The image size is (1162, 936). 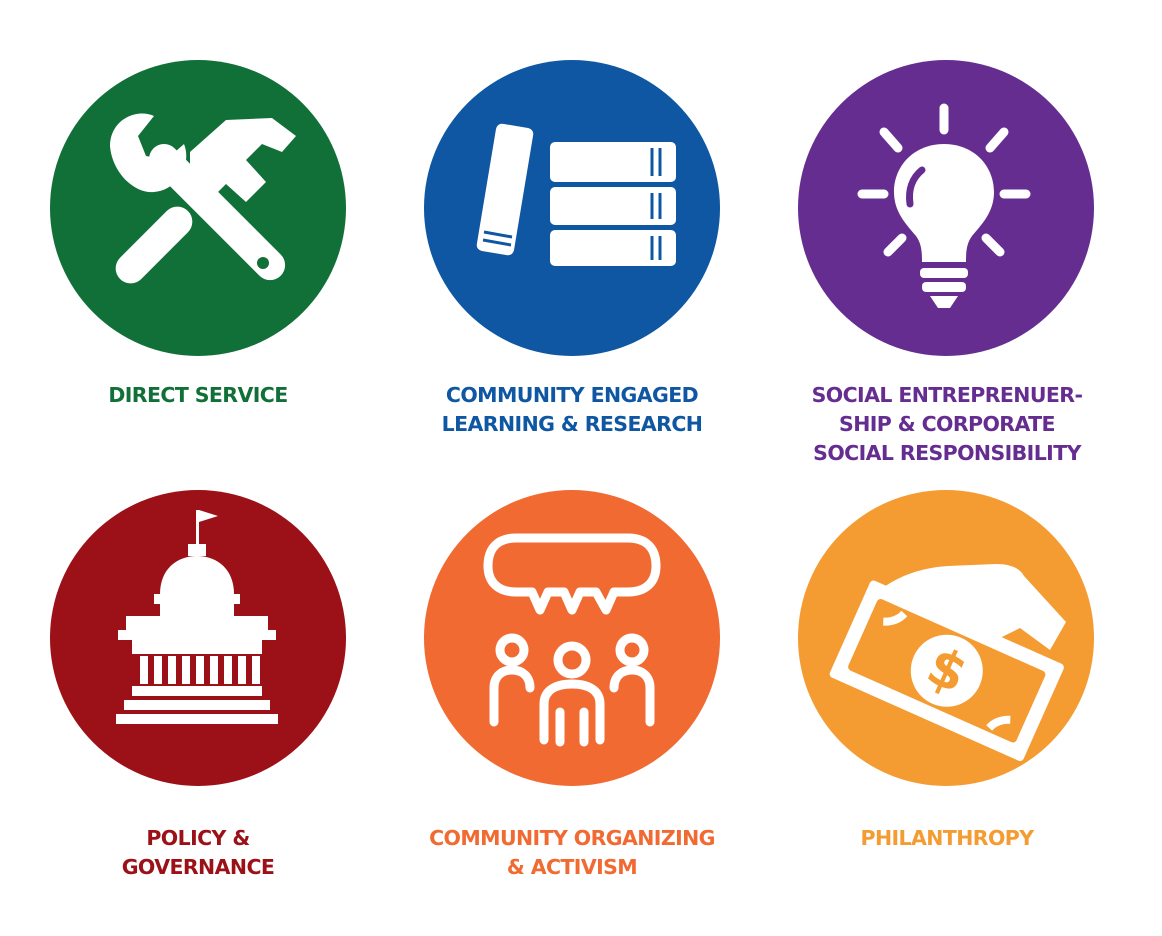 I want to click on label-line: SOCIAL ENTREPRENUER-, so click(x=947, y=395).